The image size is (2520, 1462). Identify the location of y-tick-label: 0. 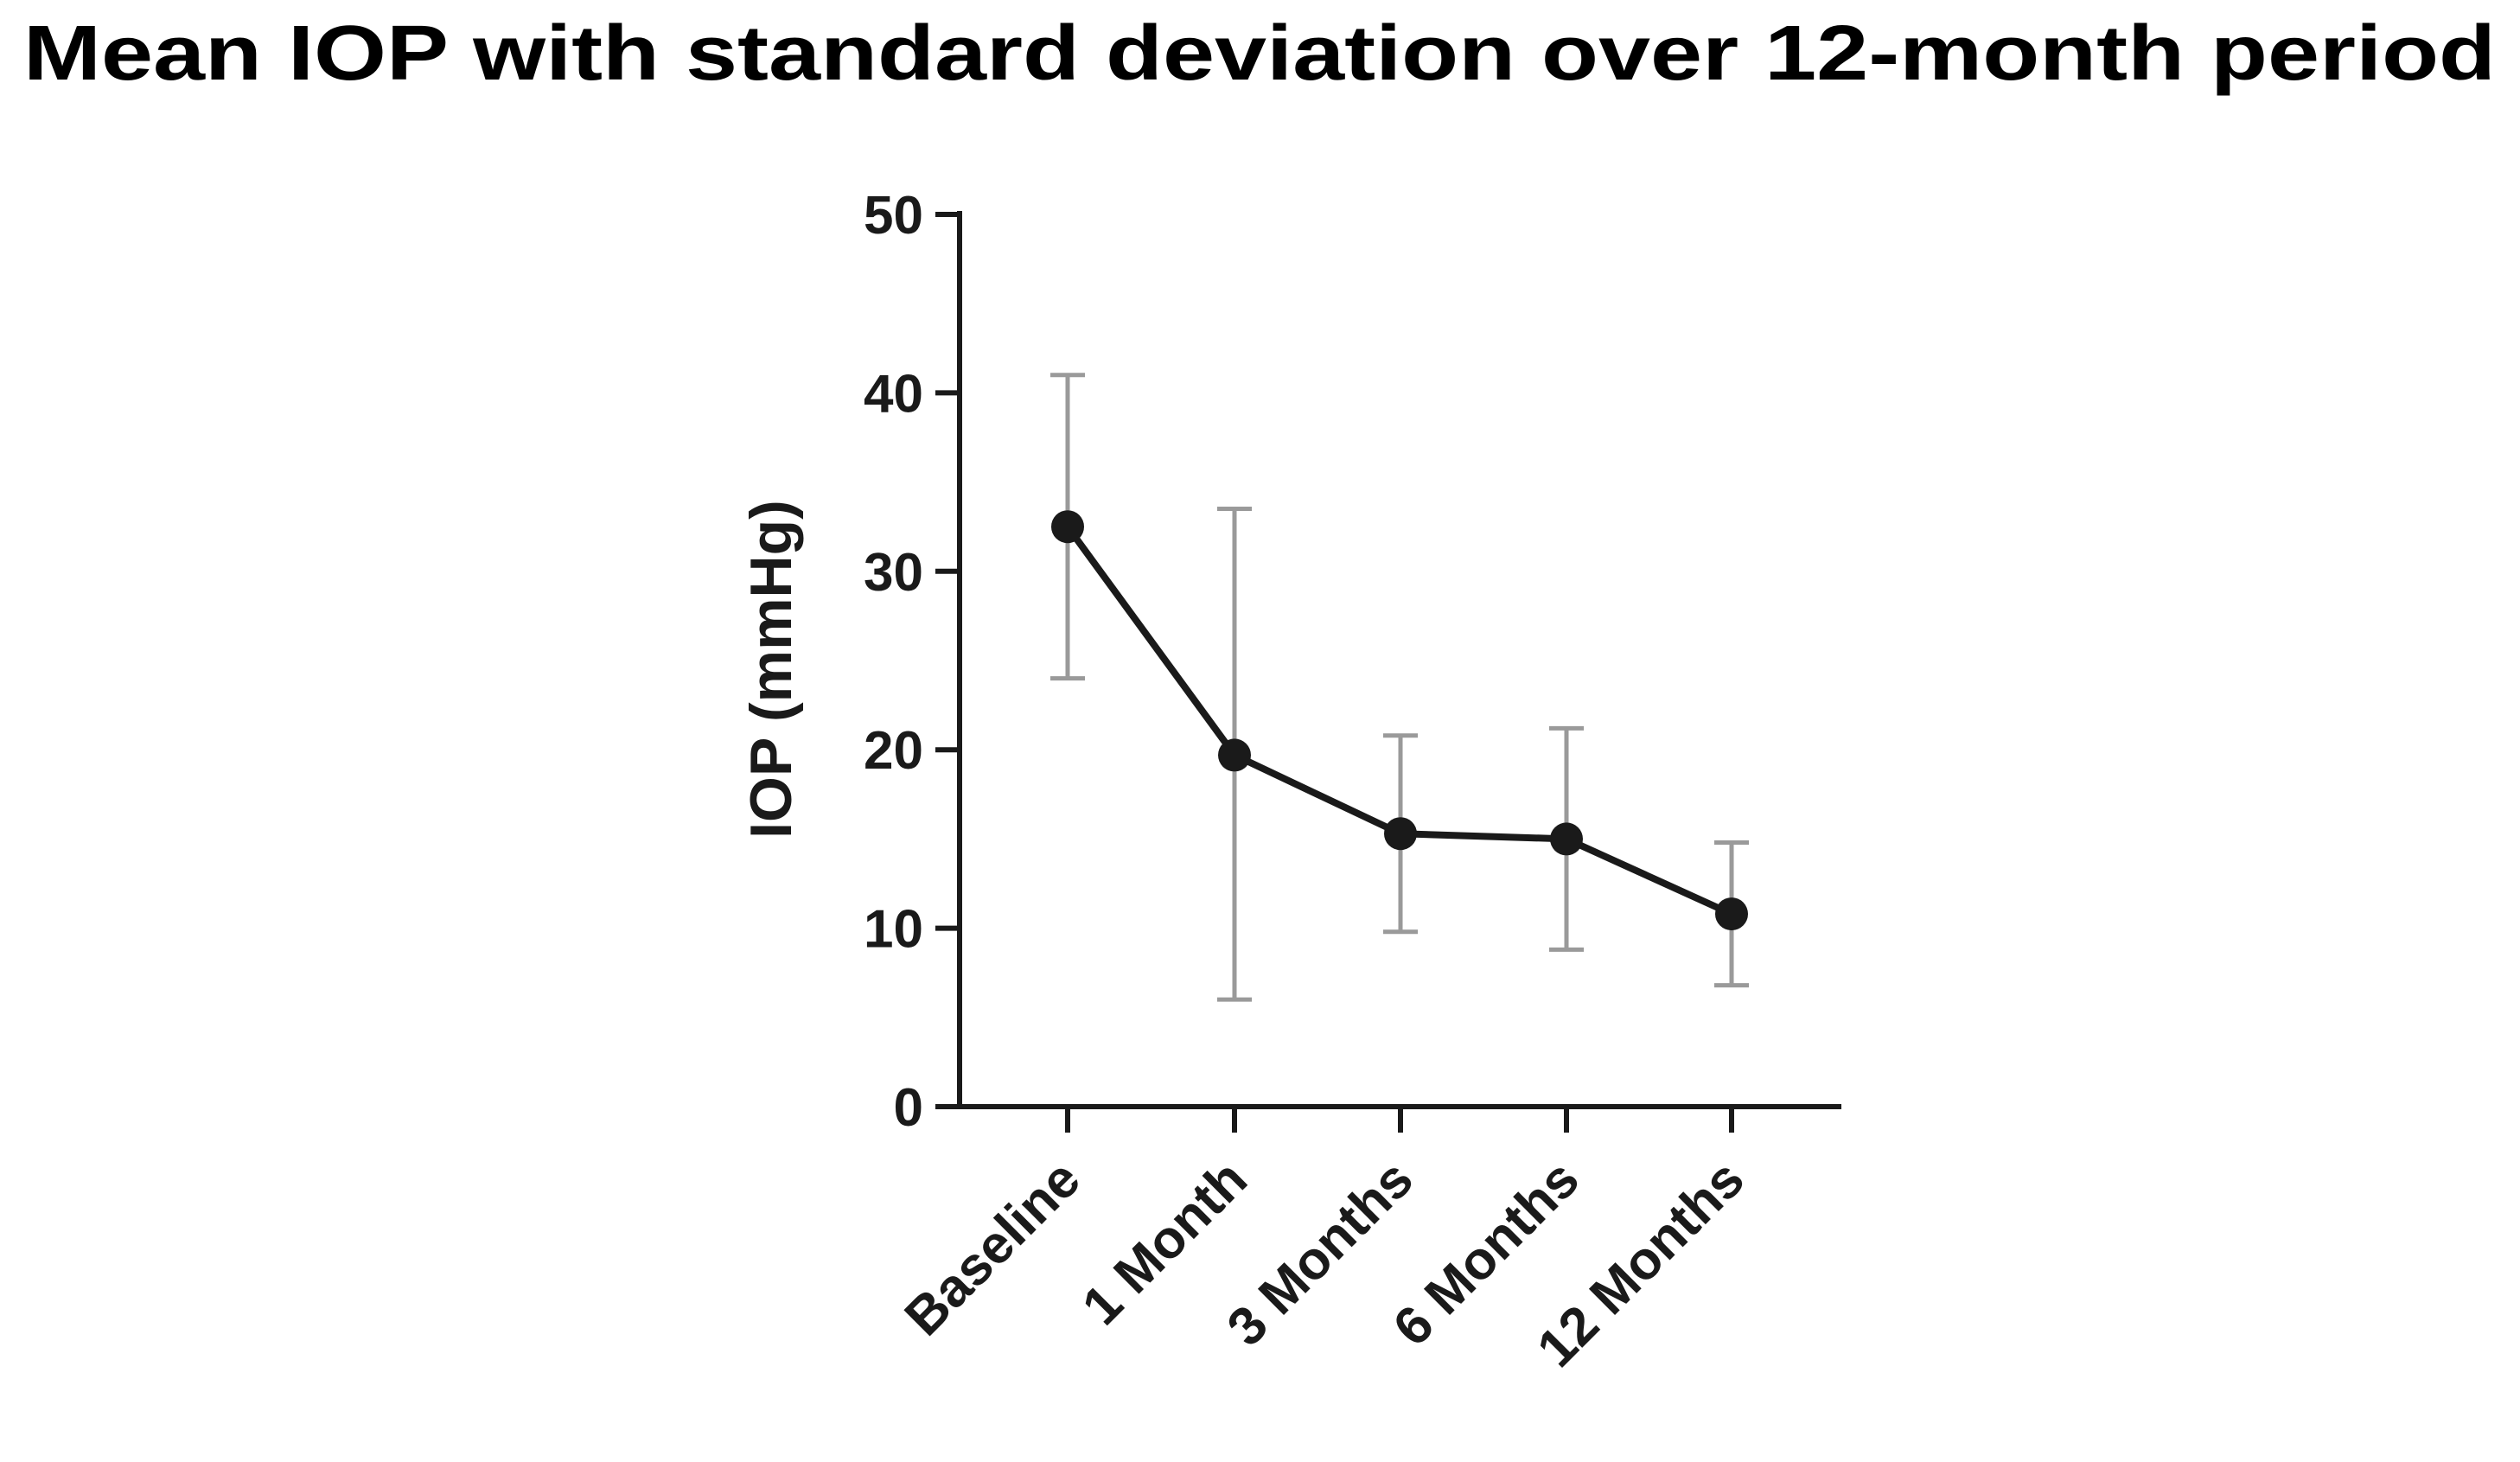
(908, 1108).